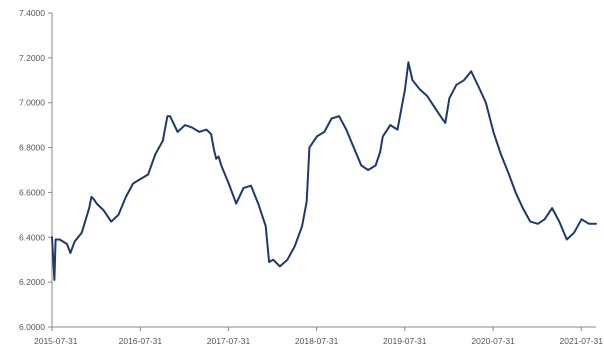  What do you see at coordinates (141, 341) in the screenshot?
I see `x-tick-label: 2016-07-31` at bounding box center [141, 341].